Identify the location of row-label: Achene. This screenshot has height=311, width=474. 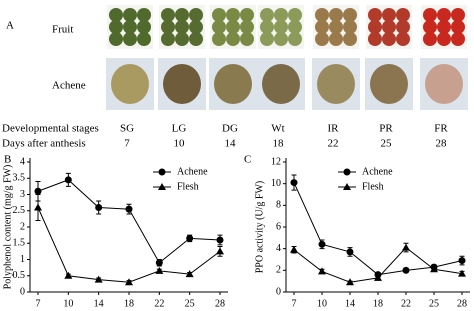
(69, 86).